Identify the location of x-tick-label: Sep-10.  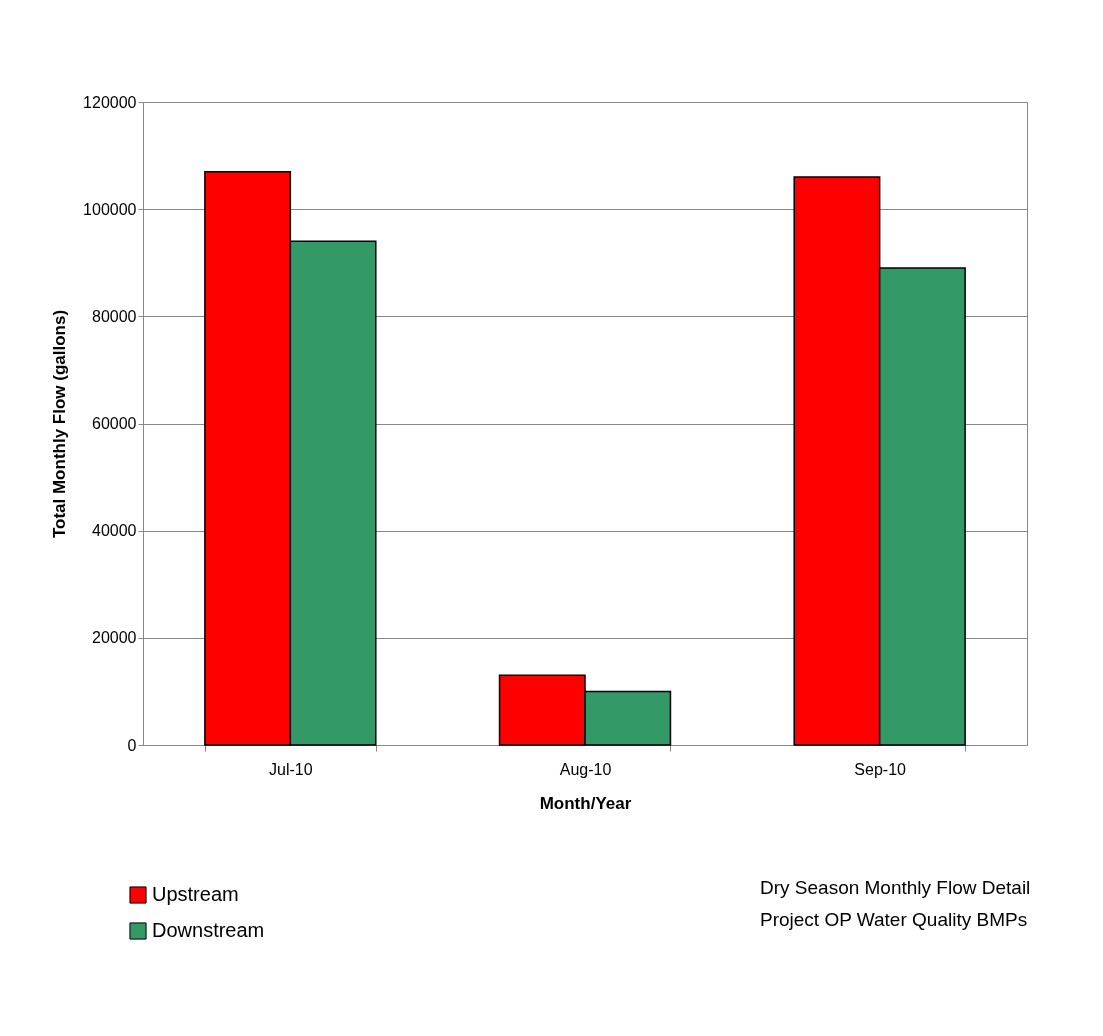
(880, 769).